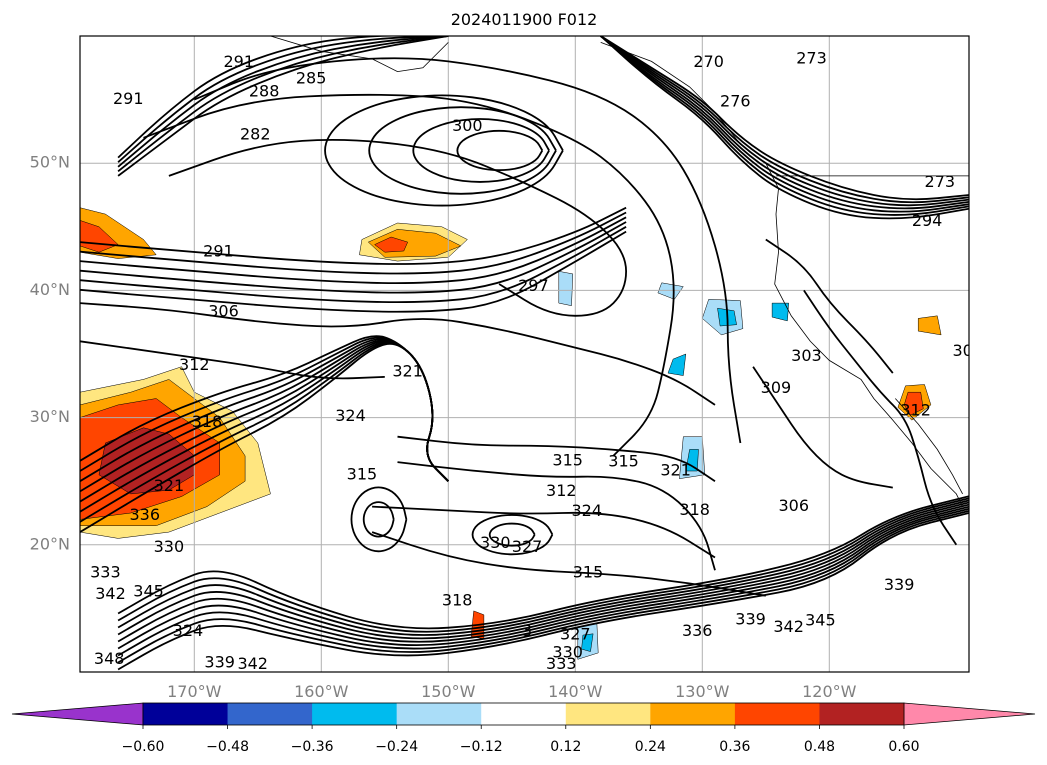 The height and width of the screenshot is (765, 1047). Describe the element at coordinates (735, 101) in the screenshot. I see `contour-label: 276` at that location.